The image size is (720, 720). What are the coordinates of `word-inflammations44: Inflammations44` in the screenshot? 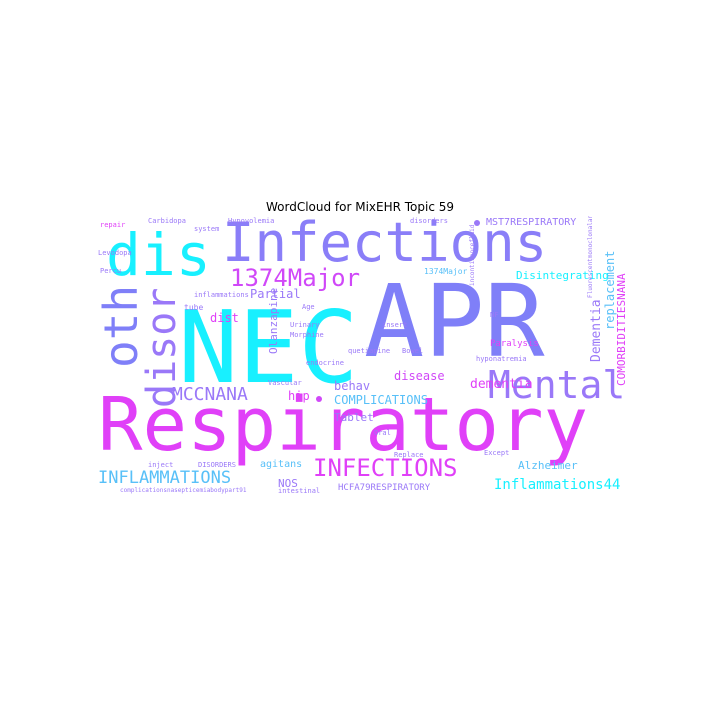 It's located at (557, 485).